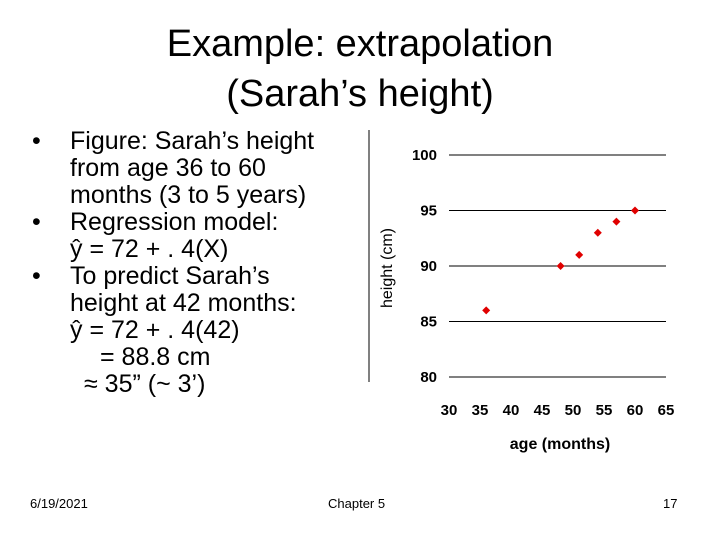  What do you see at coordinates (155, 330) in the screenshot?
I see `bullet-text-line: ŷ = 72 + . 4(42)` at bounding box center [155, 330].